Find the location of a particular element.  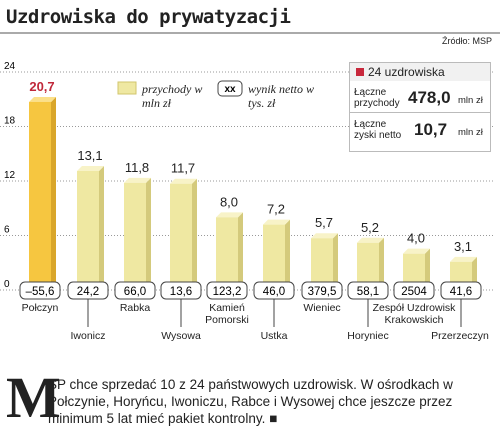

y-tick-label: 0 is located at coordinates (7, 284).